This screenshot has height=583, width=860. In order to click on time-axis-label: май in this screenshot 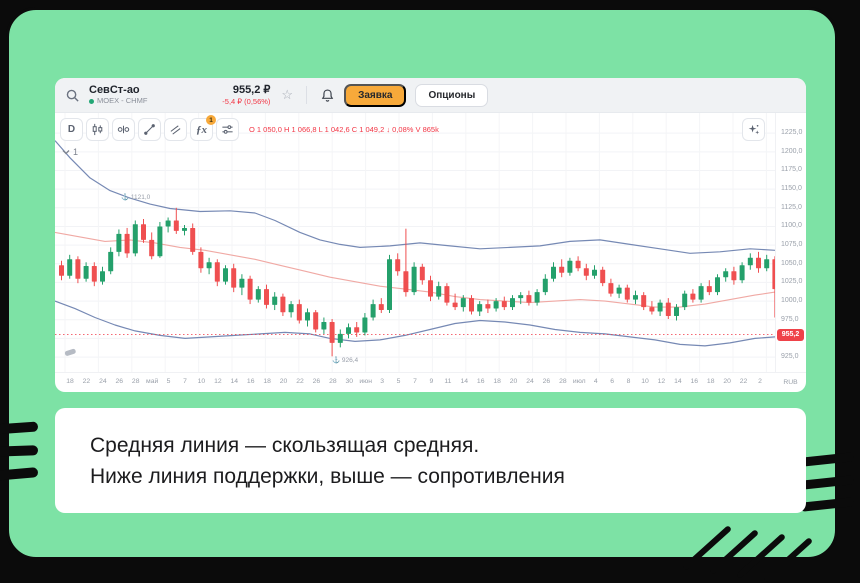, I will do `click(152, 381)`.